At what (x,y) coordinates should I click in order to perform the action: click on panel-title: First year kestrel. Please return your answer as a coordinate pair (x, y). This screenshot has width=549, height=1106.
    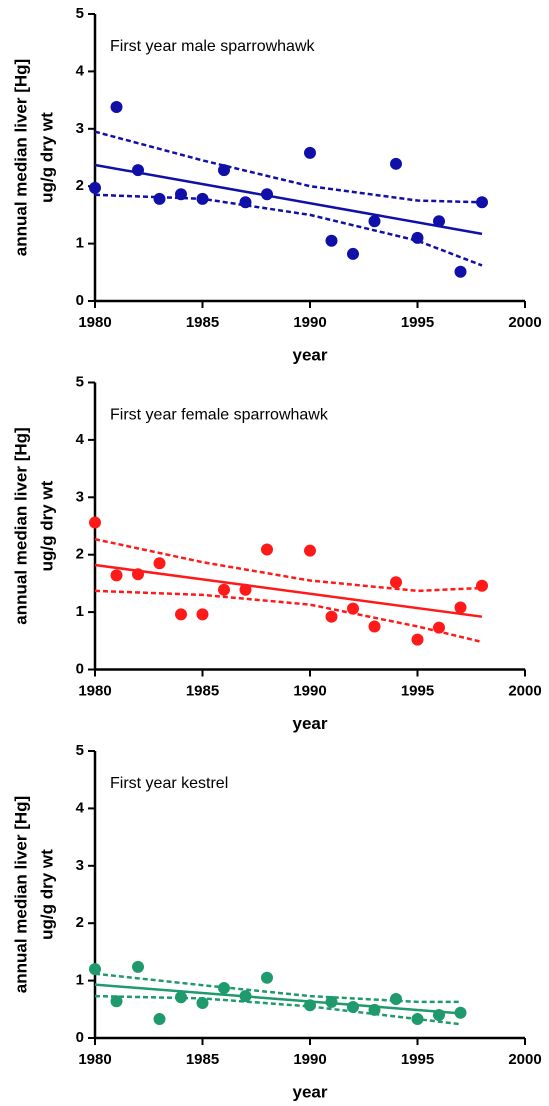
    Looking at the image, I should click on (169, 783).